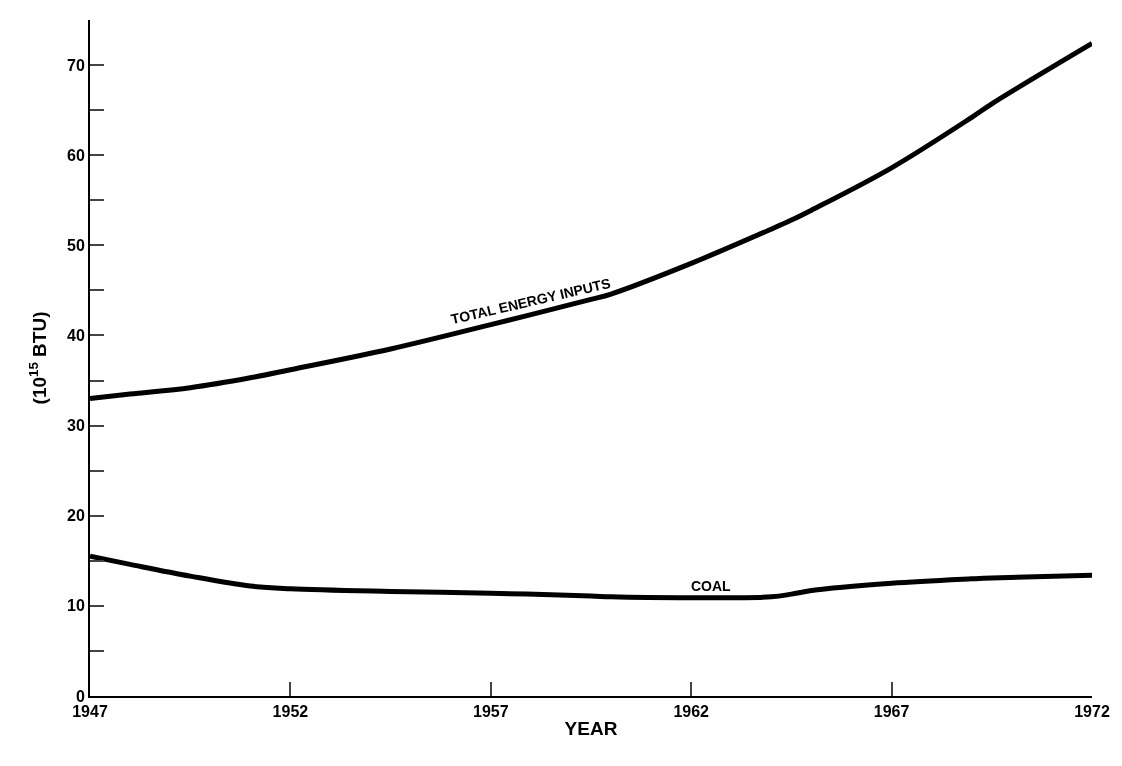 The height and width of the screenshot is (766, 1122). Describe the element at coordinates (80, 696) in the screenshot. I see `y-tick-label: 0` at that location.